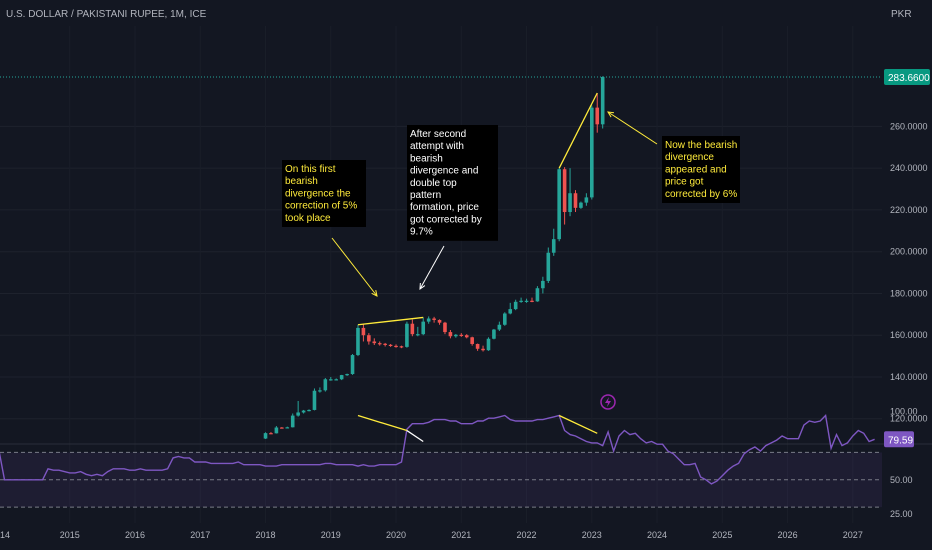 The width and height of the screenshot is (932, 550). I want to click on annotation-line: price got, so click(684, 182).